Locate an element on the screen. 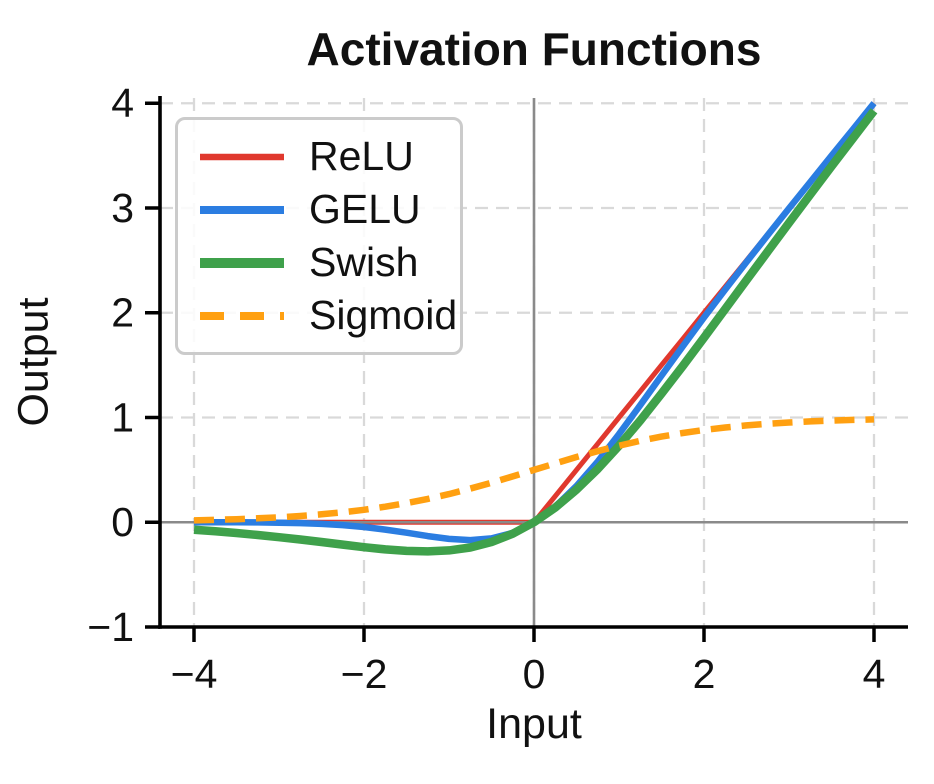  y-tick-label: 2 is located at coordinates (122, 313).